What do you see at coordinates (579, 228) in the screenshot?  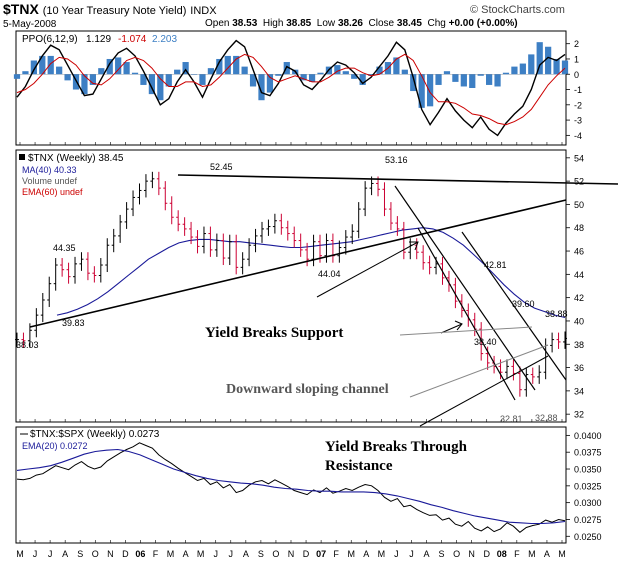 I see `price-axis-label: 48` at bounding box center [579, 228].